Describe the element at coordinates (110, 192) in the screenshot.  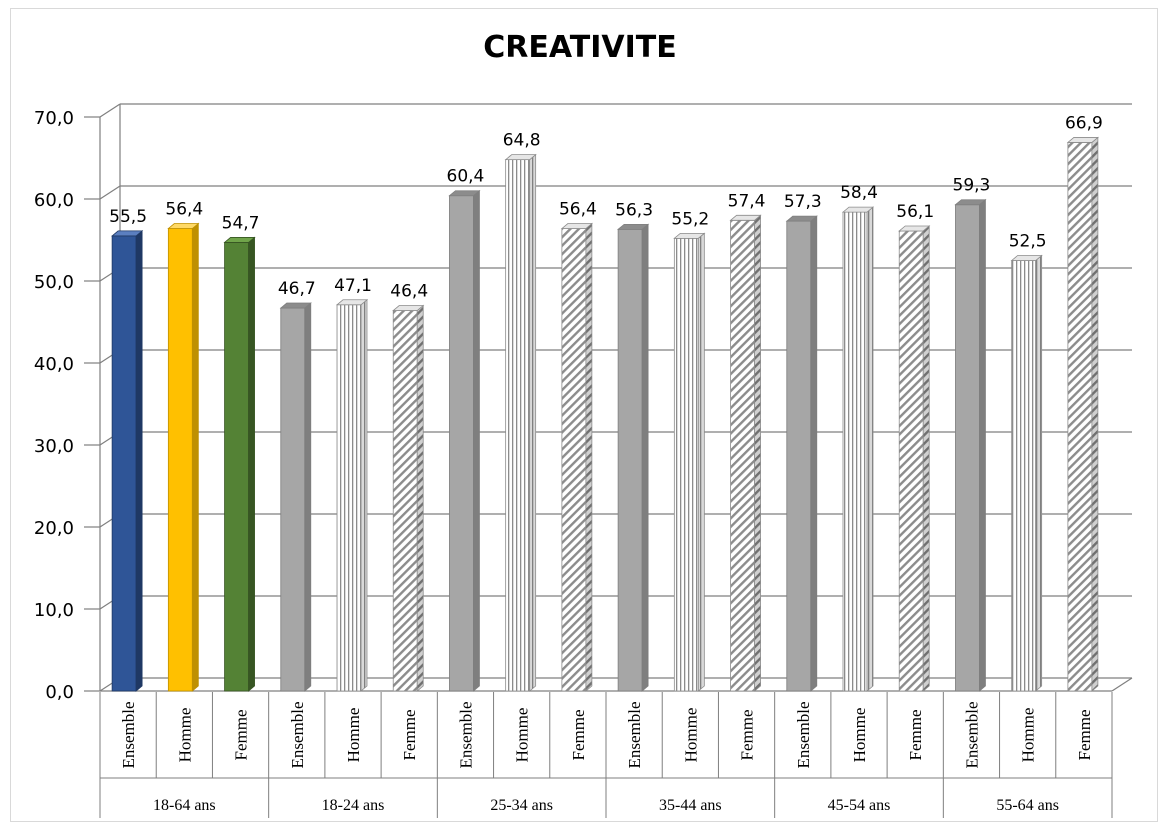
I see `gridline-wall` at that location.